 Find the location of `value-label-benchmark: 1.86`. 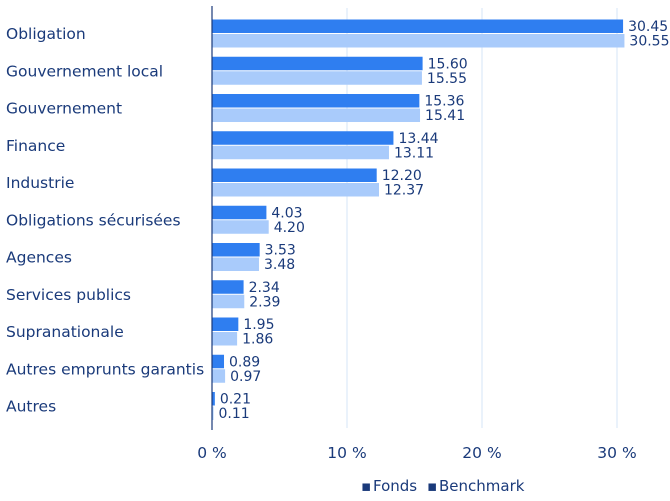

value-label-benchmark: 1.86 is located at coordinates (257, 340).